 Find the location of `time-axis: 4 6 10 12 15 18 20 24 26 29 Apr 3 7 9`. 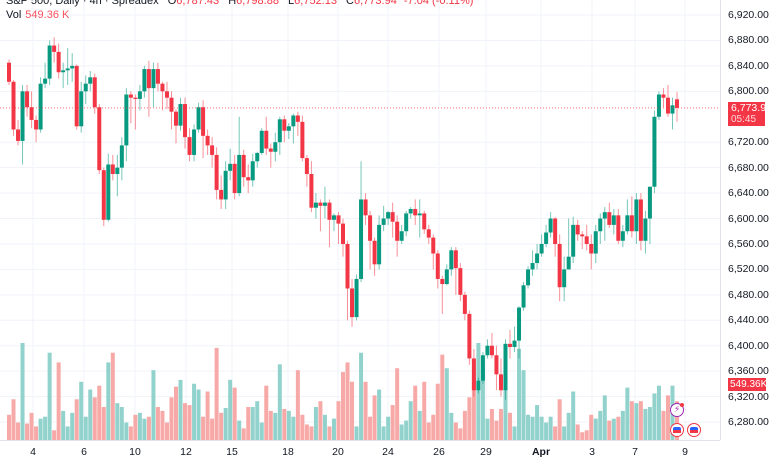

time-axis: 4 6 10 12 15 18 20 24 26 29 Apr 3 7 9 is located at coordinates (360, 455).